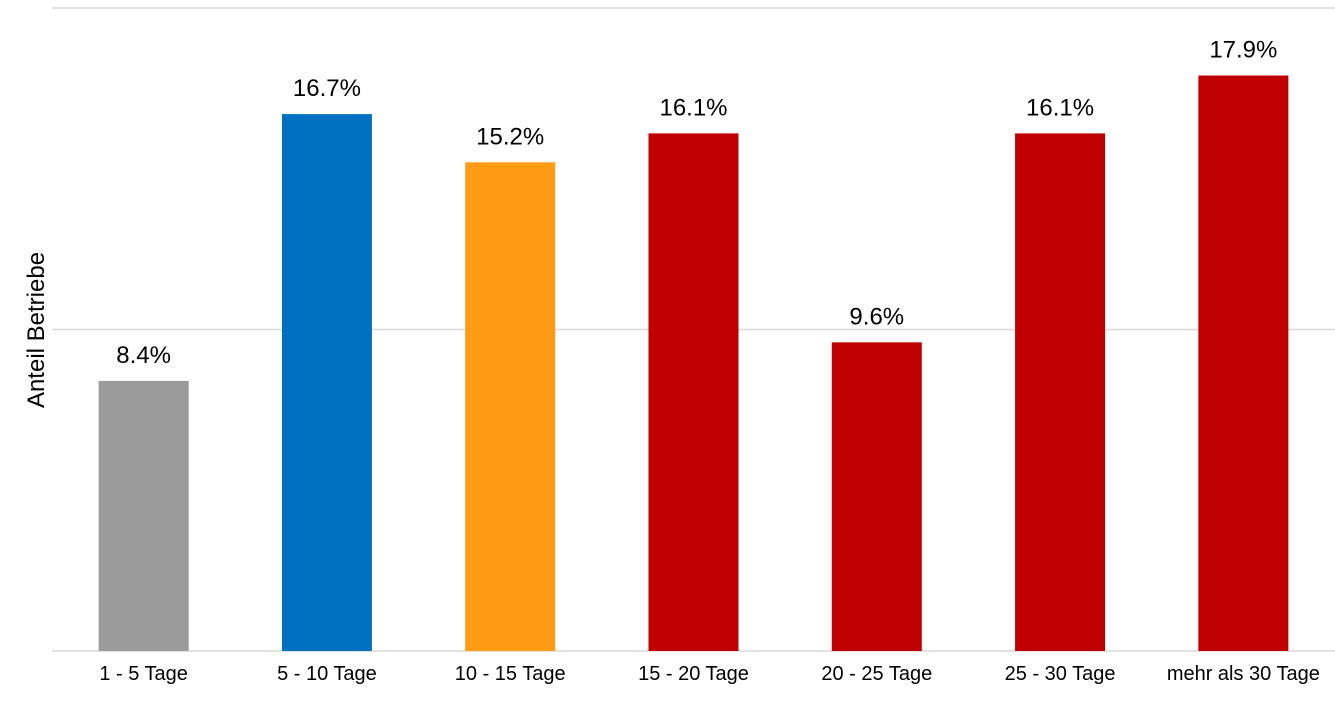 The height and width of the screenshot is (725, 1335). Describe the element at coordinates (143, 355) in the screenshot. I see `value-label: 8.4%` at that location.